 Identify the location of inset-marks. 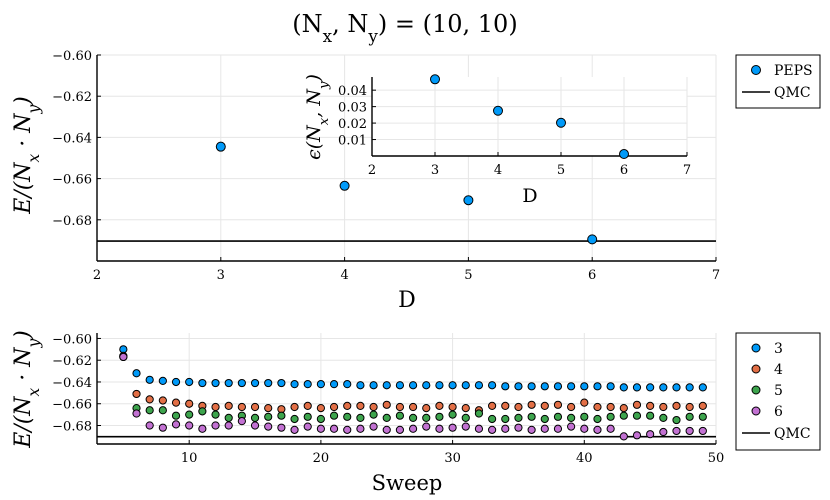
(529, 117).